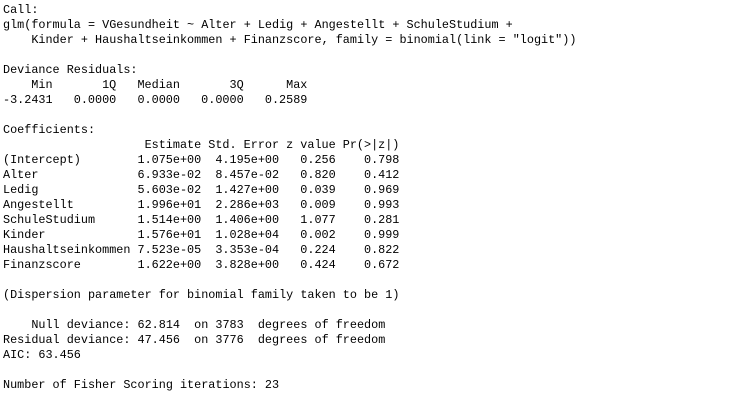  Describe the element at coordinates (247, 220) in the screenshot. I see `coef-se: 1.406e+00` at that location.